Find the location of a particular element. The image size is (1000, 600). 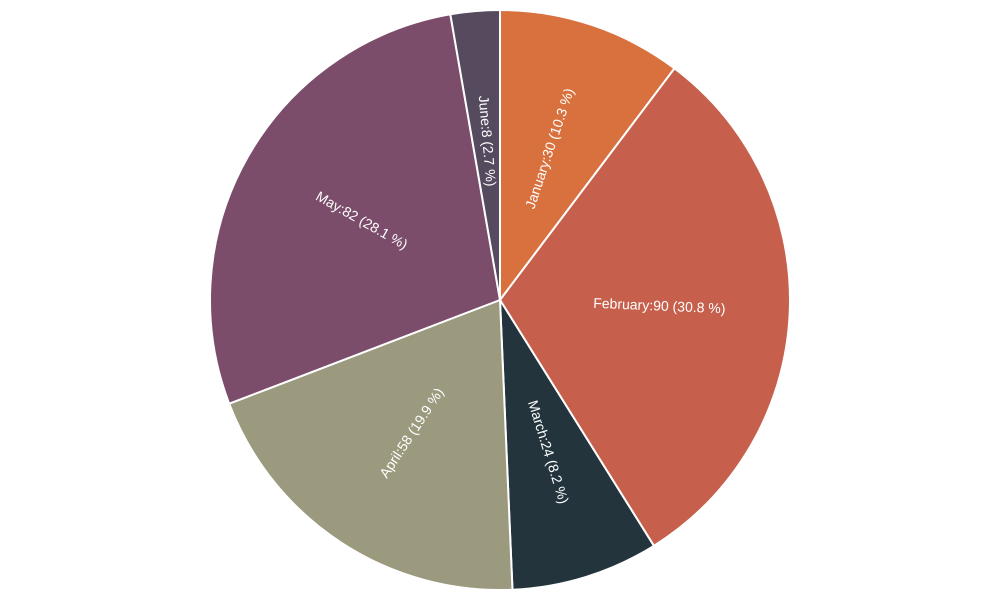

pie-slice-january is located at coordinates (587, 155).